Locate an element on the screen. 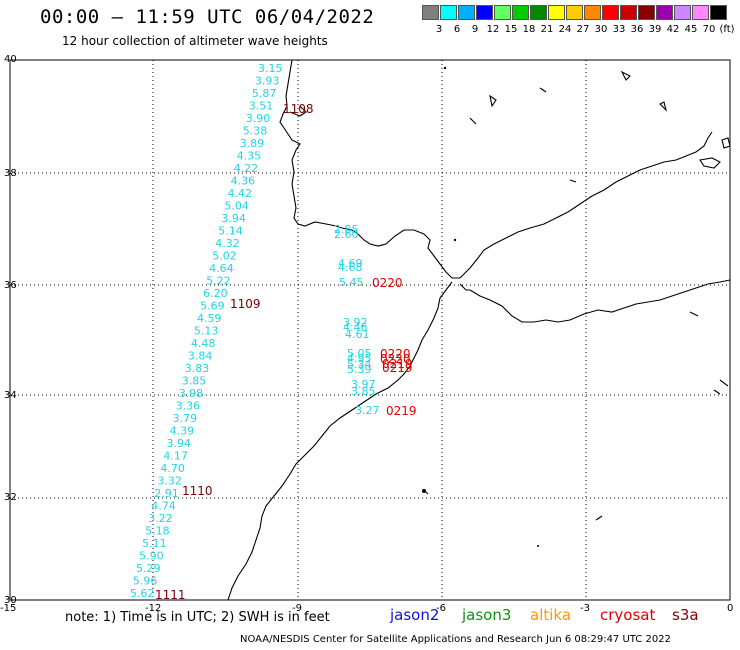 This screenshot has width=740, height=650. scale-label: (ft) is located at coordinates (727, 29).